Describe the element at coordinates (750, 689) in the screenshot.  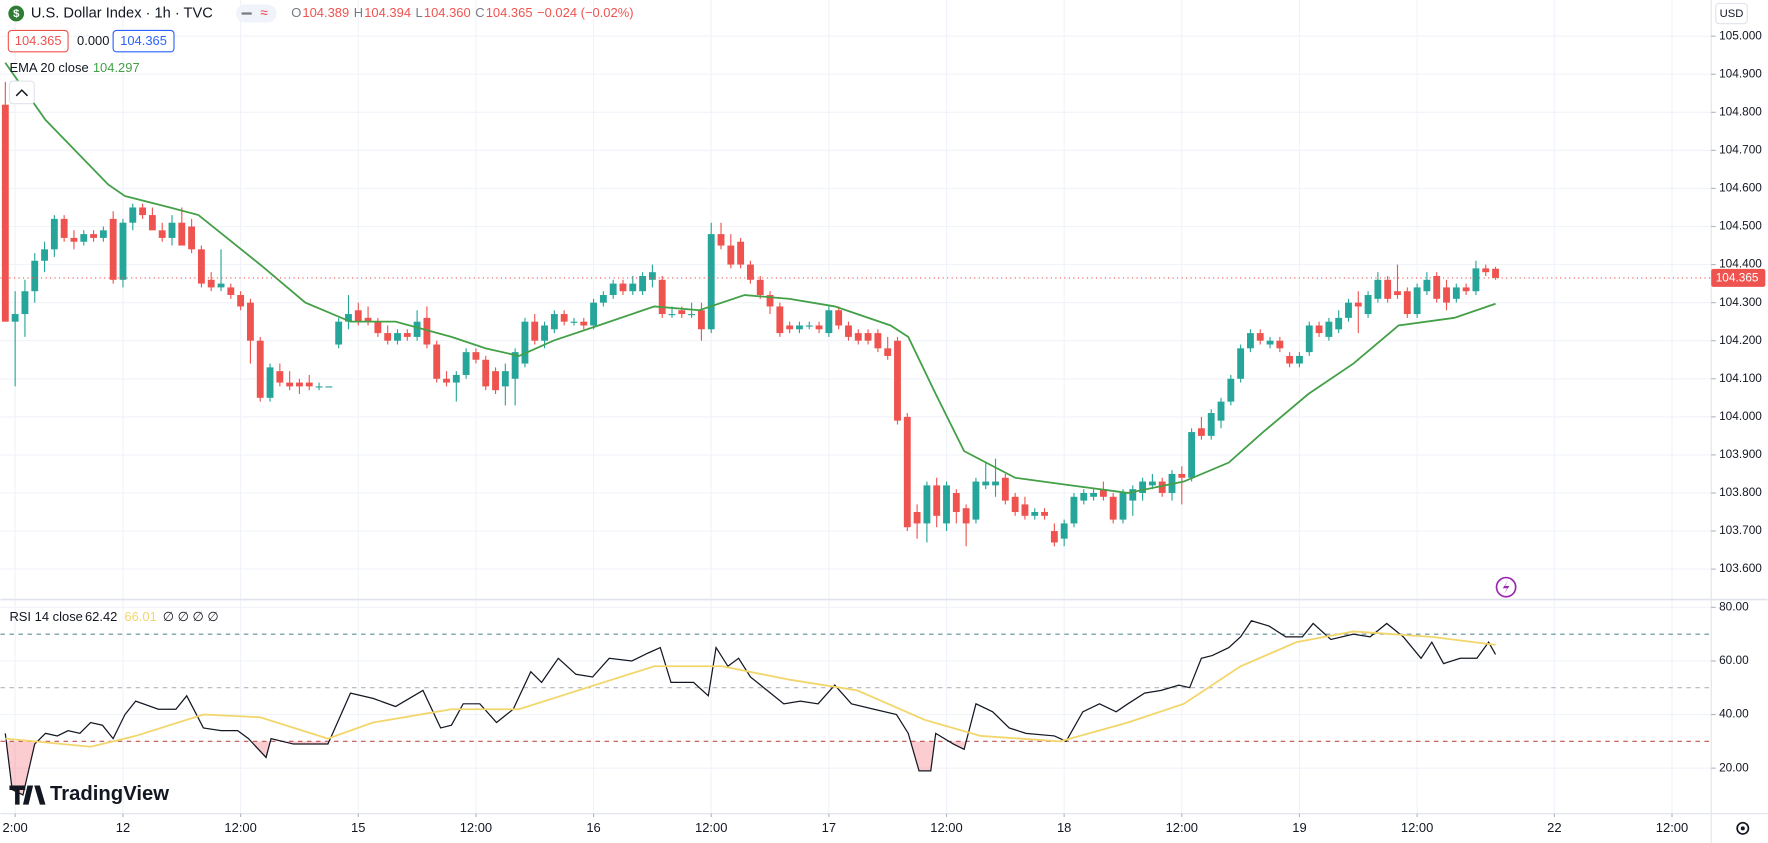
I see `indicator-line` at that location.